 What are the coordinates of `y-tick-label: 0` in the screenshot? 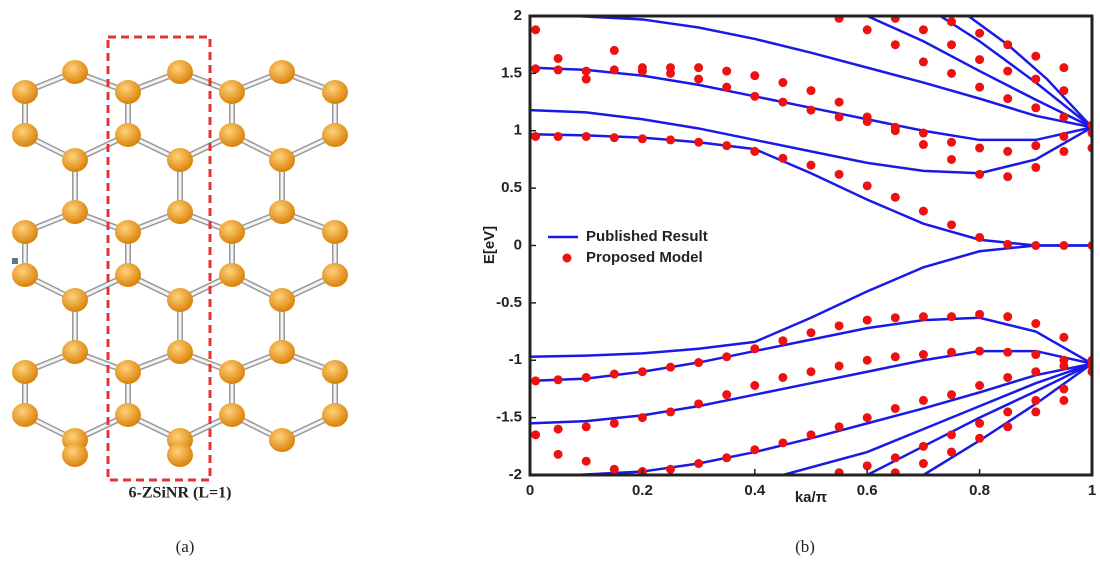 It's located at (518, 244).